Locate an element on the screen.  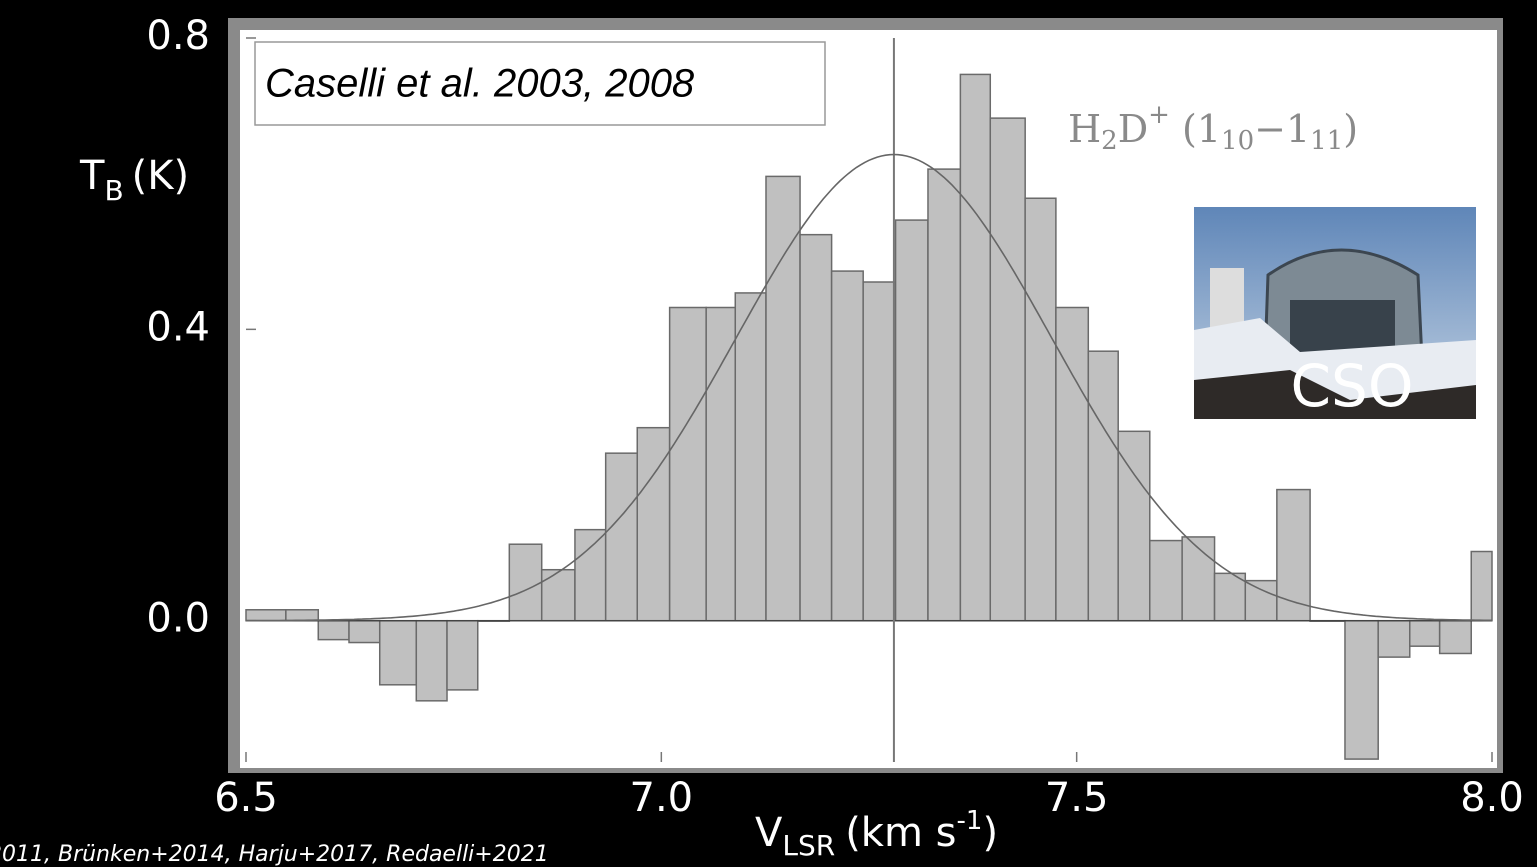
x-tick-label: 7.0 is located at coordinates (662, 798).